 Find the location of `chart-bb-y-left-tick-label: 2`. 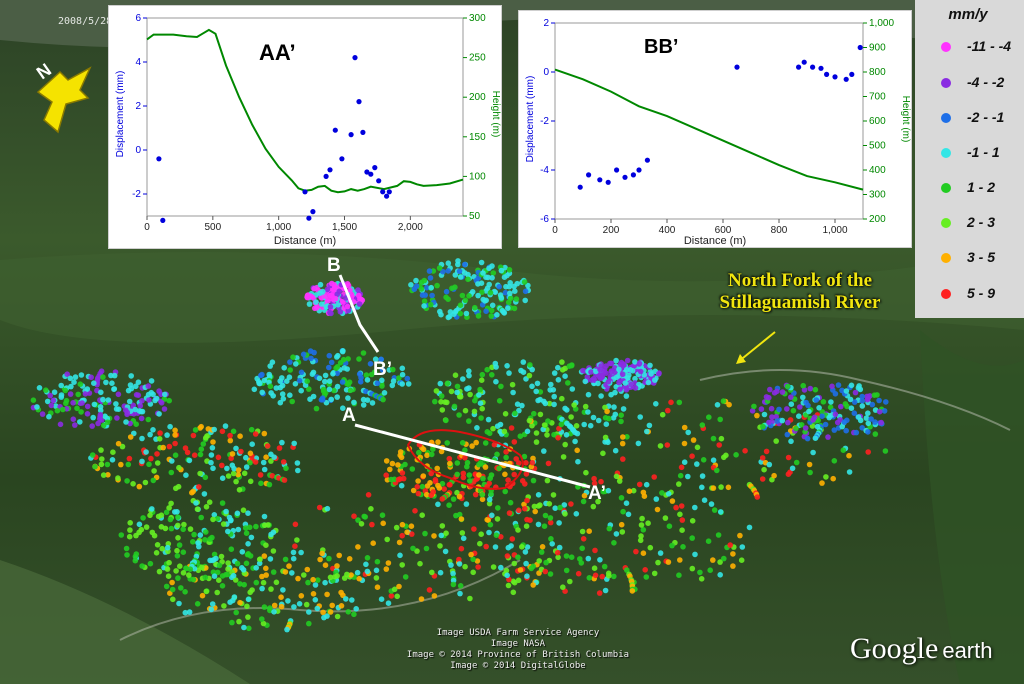

chart-bb-y-left-tick-label: 2 is located at coordinates (546, 23).